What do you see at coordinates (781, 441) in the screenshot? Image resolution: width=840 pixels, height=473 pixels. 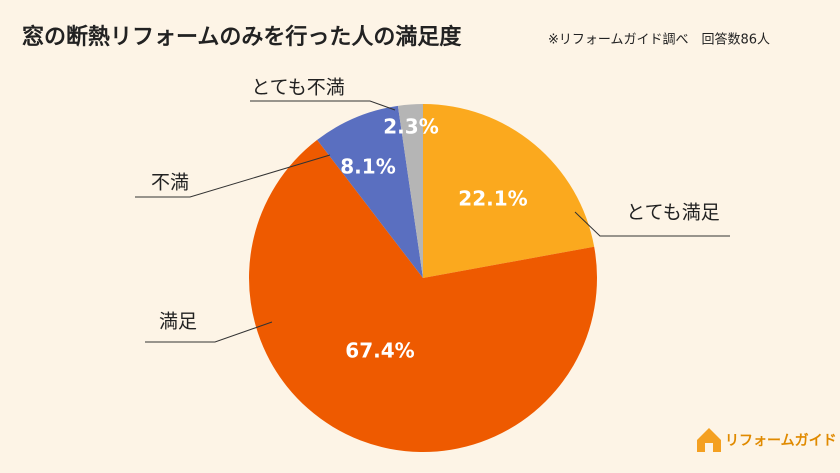 I see `logo-text: リフォームガイド` at bounding box center [781, 441].